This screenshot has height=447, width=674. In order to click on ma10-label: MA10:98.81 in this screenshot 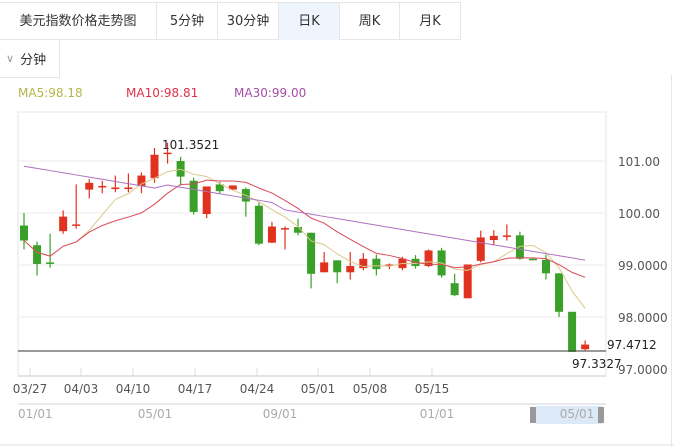, I will do `click(162, 93)`.